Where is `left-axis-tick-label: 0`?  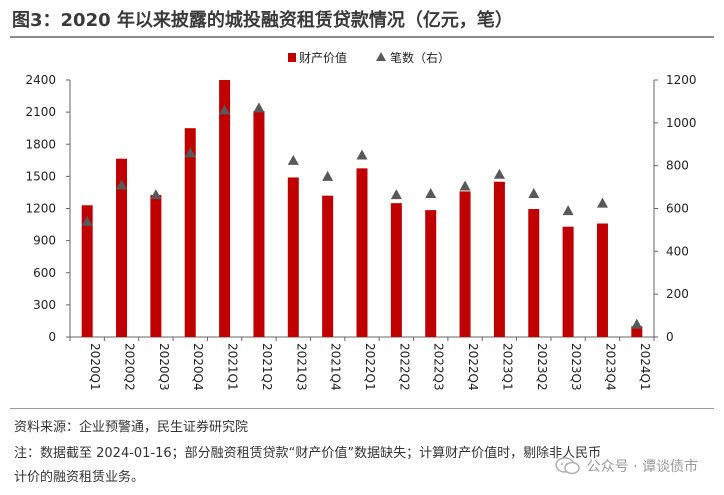
left-axis-tick-label: 0 is located at coordinates (52, 337).